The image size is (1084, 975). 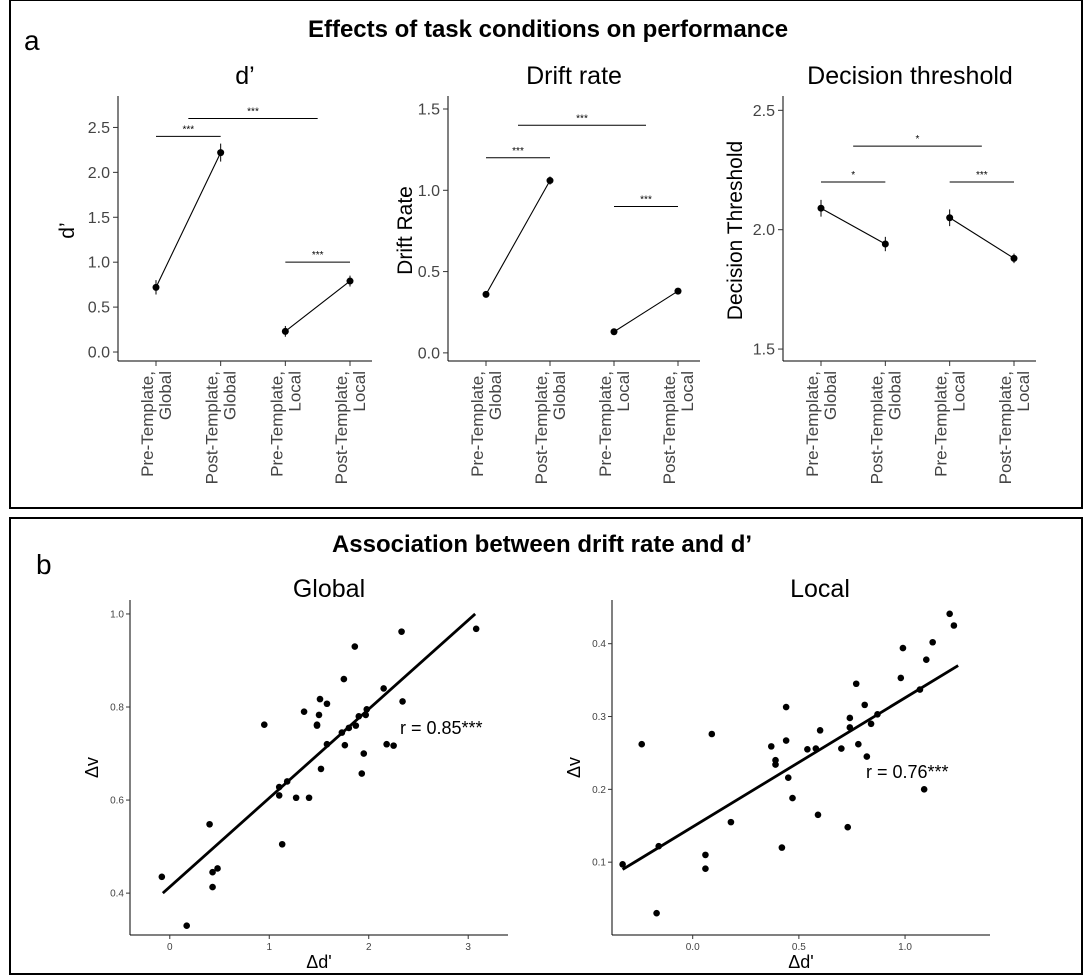 What do you see at coordinates (170, 947) in the screenshot?
I see `x-tick-label: 0` at bounding box center [170, 947].